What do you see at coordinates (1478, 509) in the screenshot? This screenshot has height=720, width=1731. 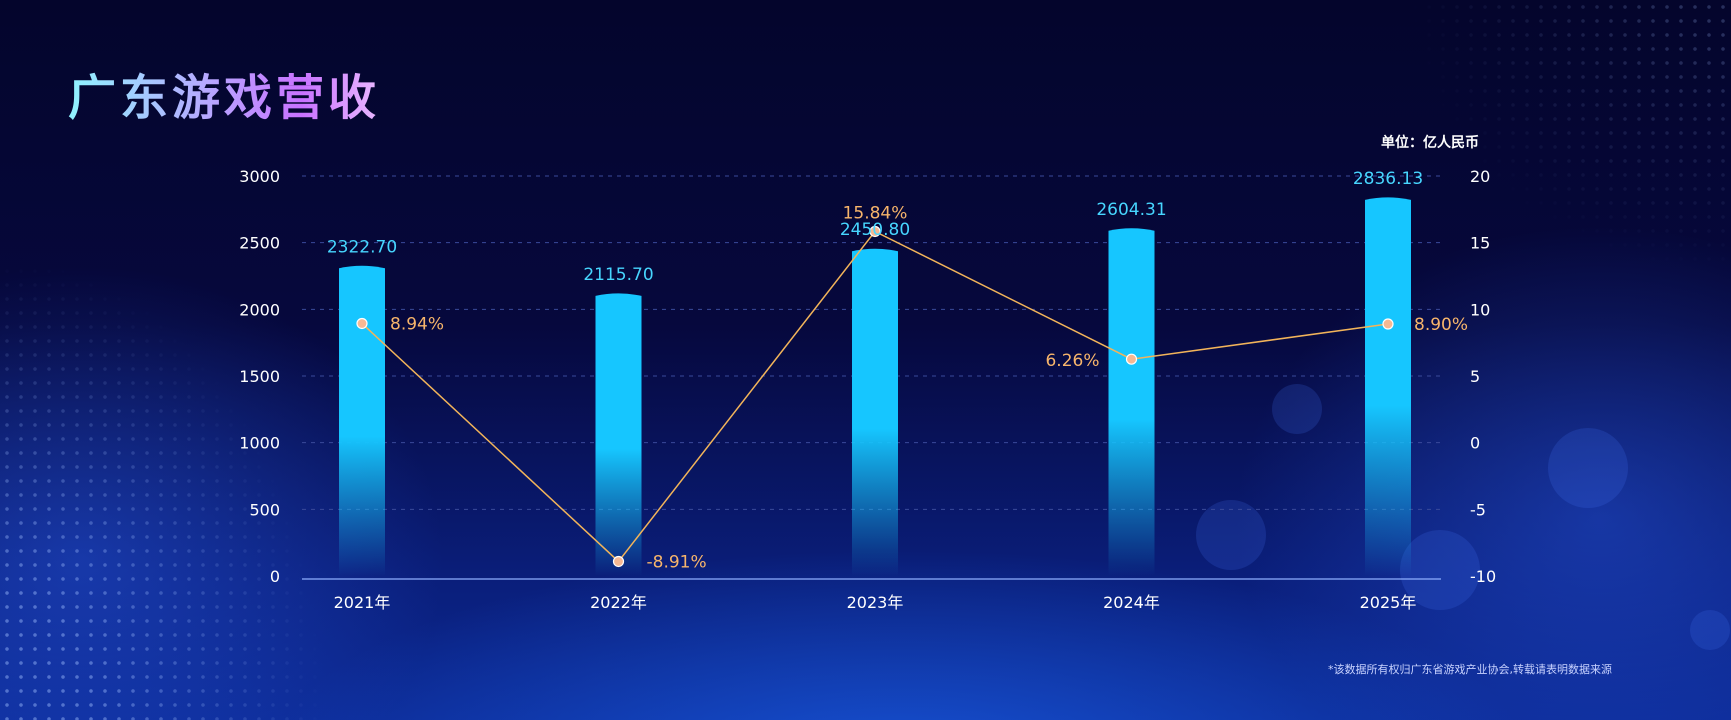 I see `y2-axis-tick-label: -5` at bounding box center [1478, 509].